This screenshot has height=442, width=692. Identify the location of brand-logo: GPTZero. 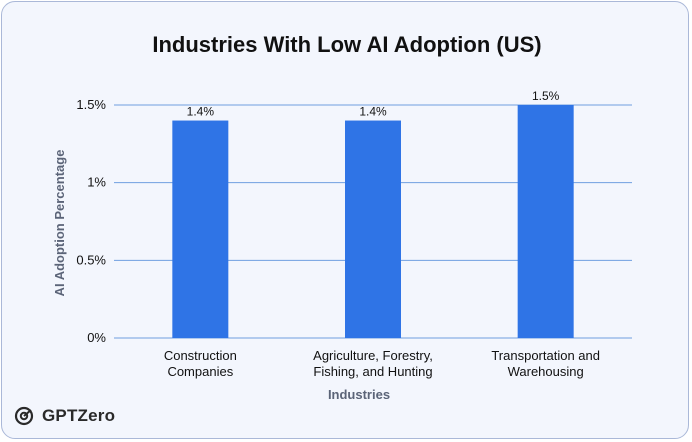
(64, 416).